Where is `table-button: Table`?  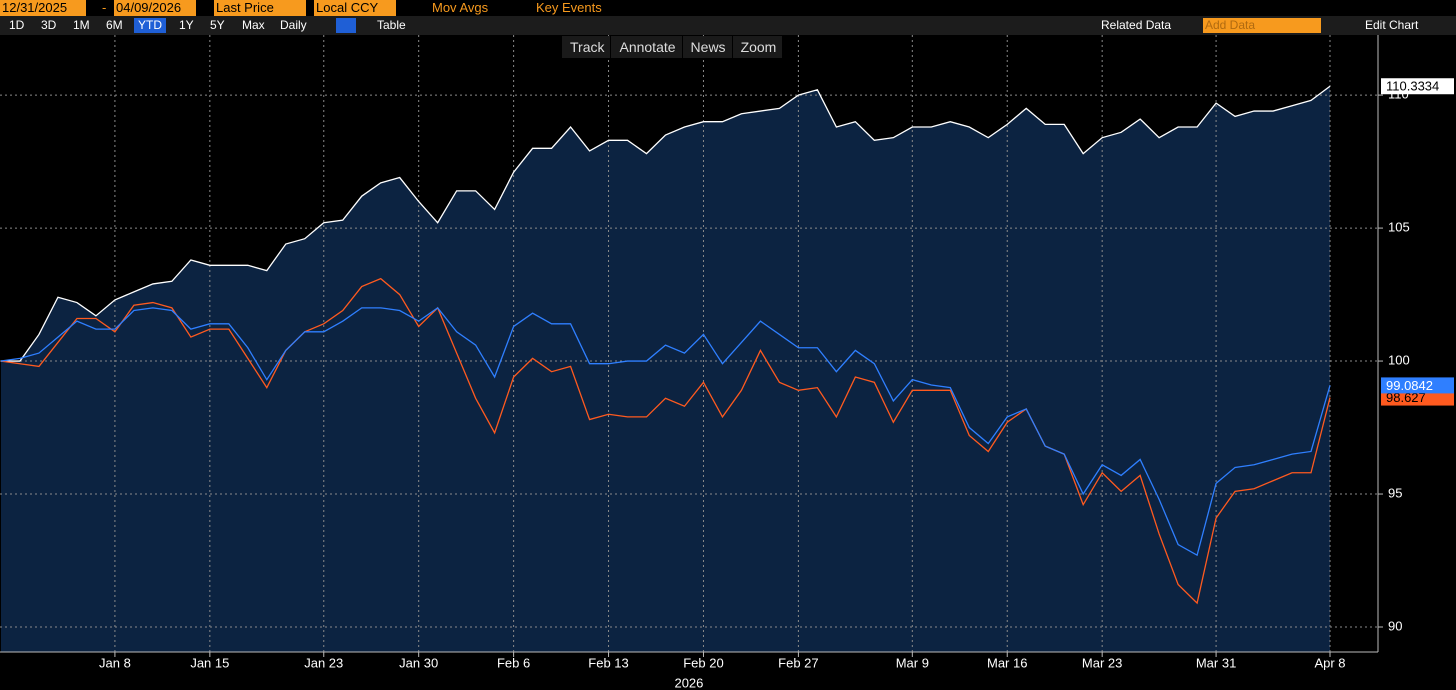
table-button: Table is located at coordinates (391, 25).